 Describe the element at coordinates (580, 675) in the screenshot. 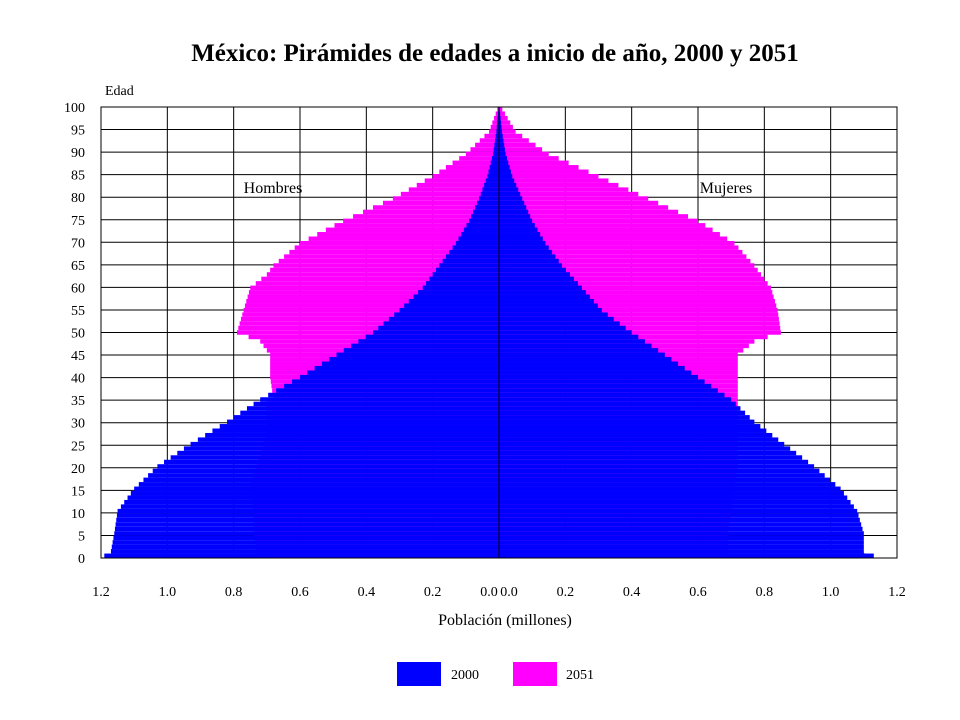

I see `legend-label-2051: 2051` at that location.